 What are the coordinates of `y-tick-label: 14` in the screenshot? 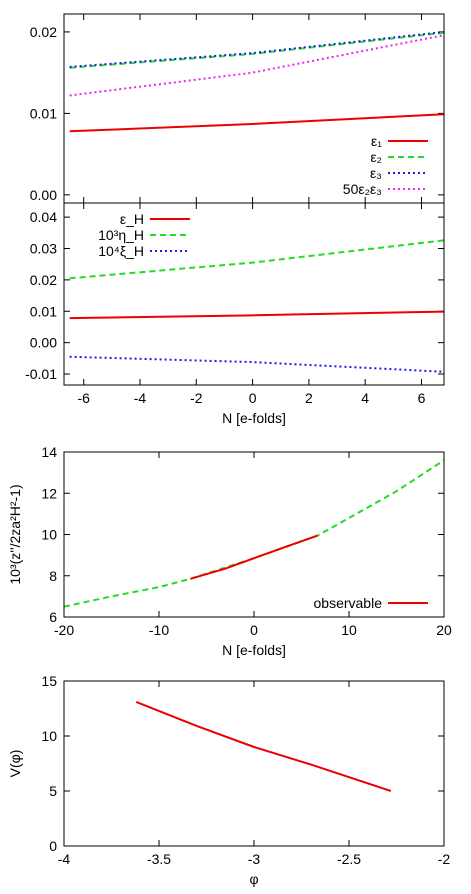 It's located at (49, 452).